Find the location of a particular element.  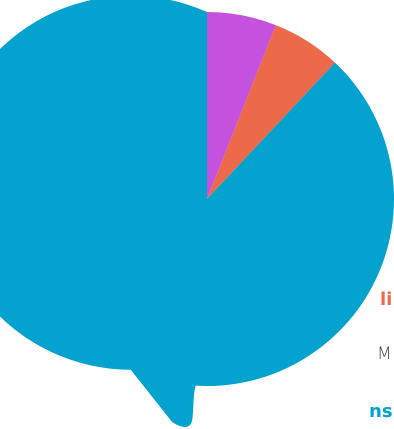

slice-label-orange-partial: li is located at coordinates (386, 299).